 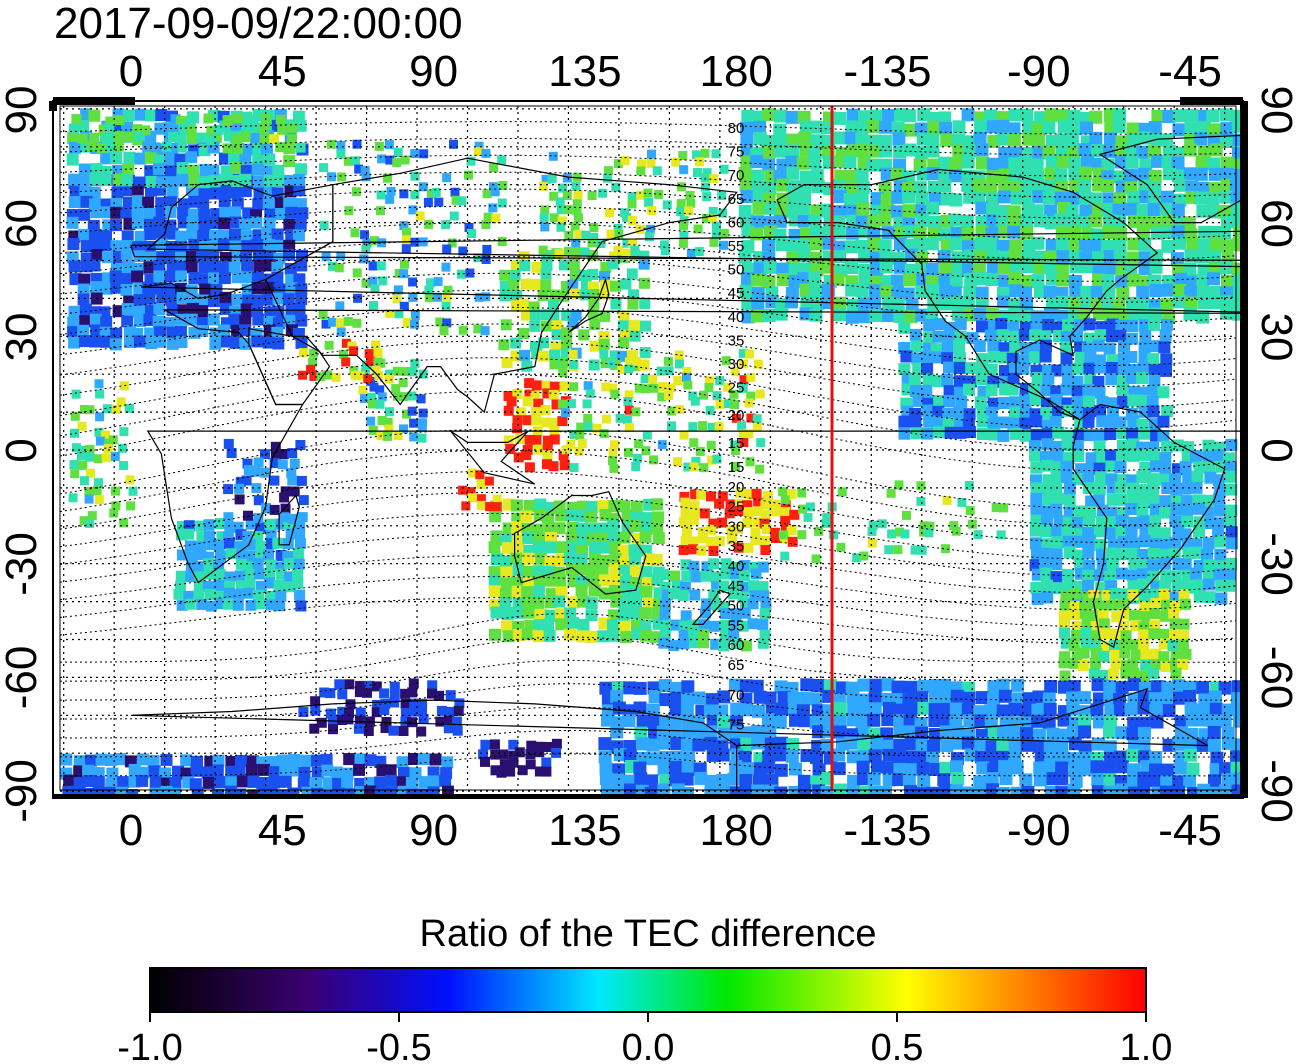 What do you see at coordinates (23, 223) in the screenshot?
I see `latitude-label-left: 60` at bounding box center [23, 223].